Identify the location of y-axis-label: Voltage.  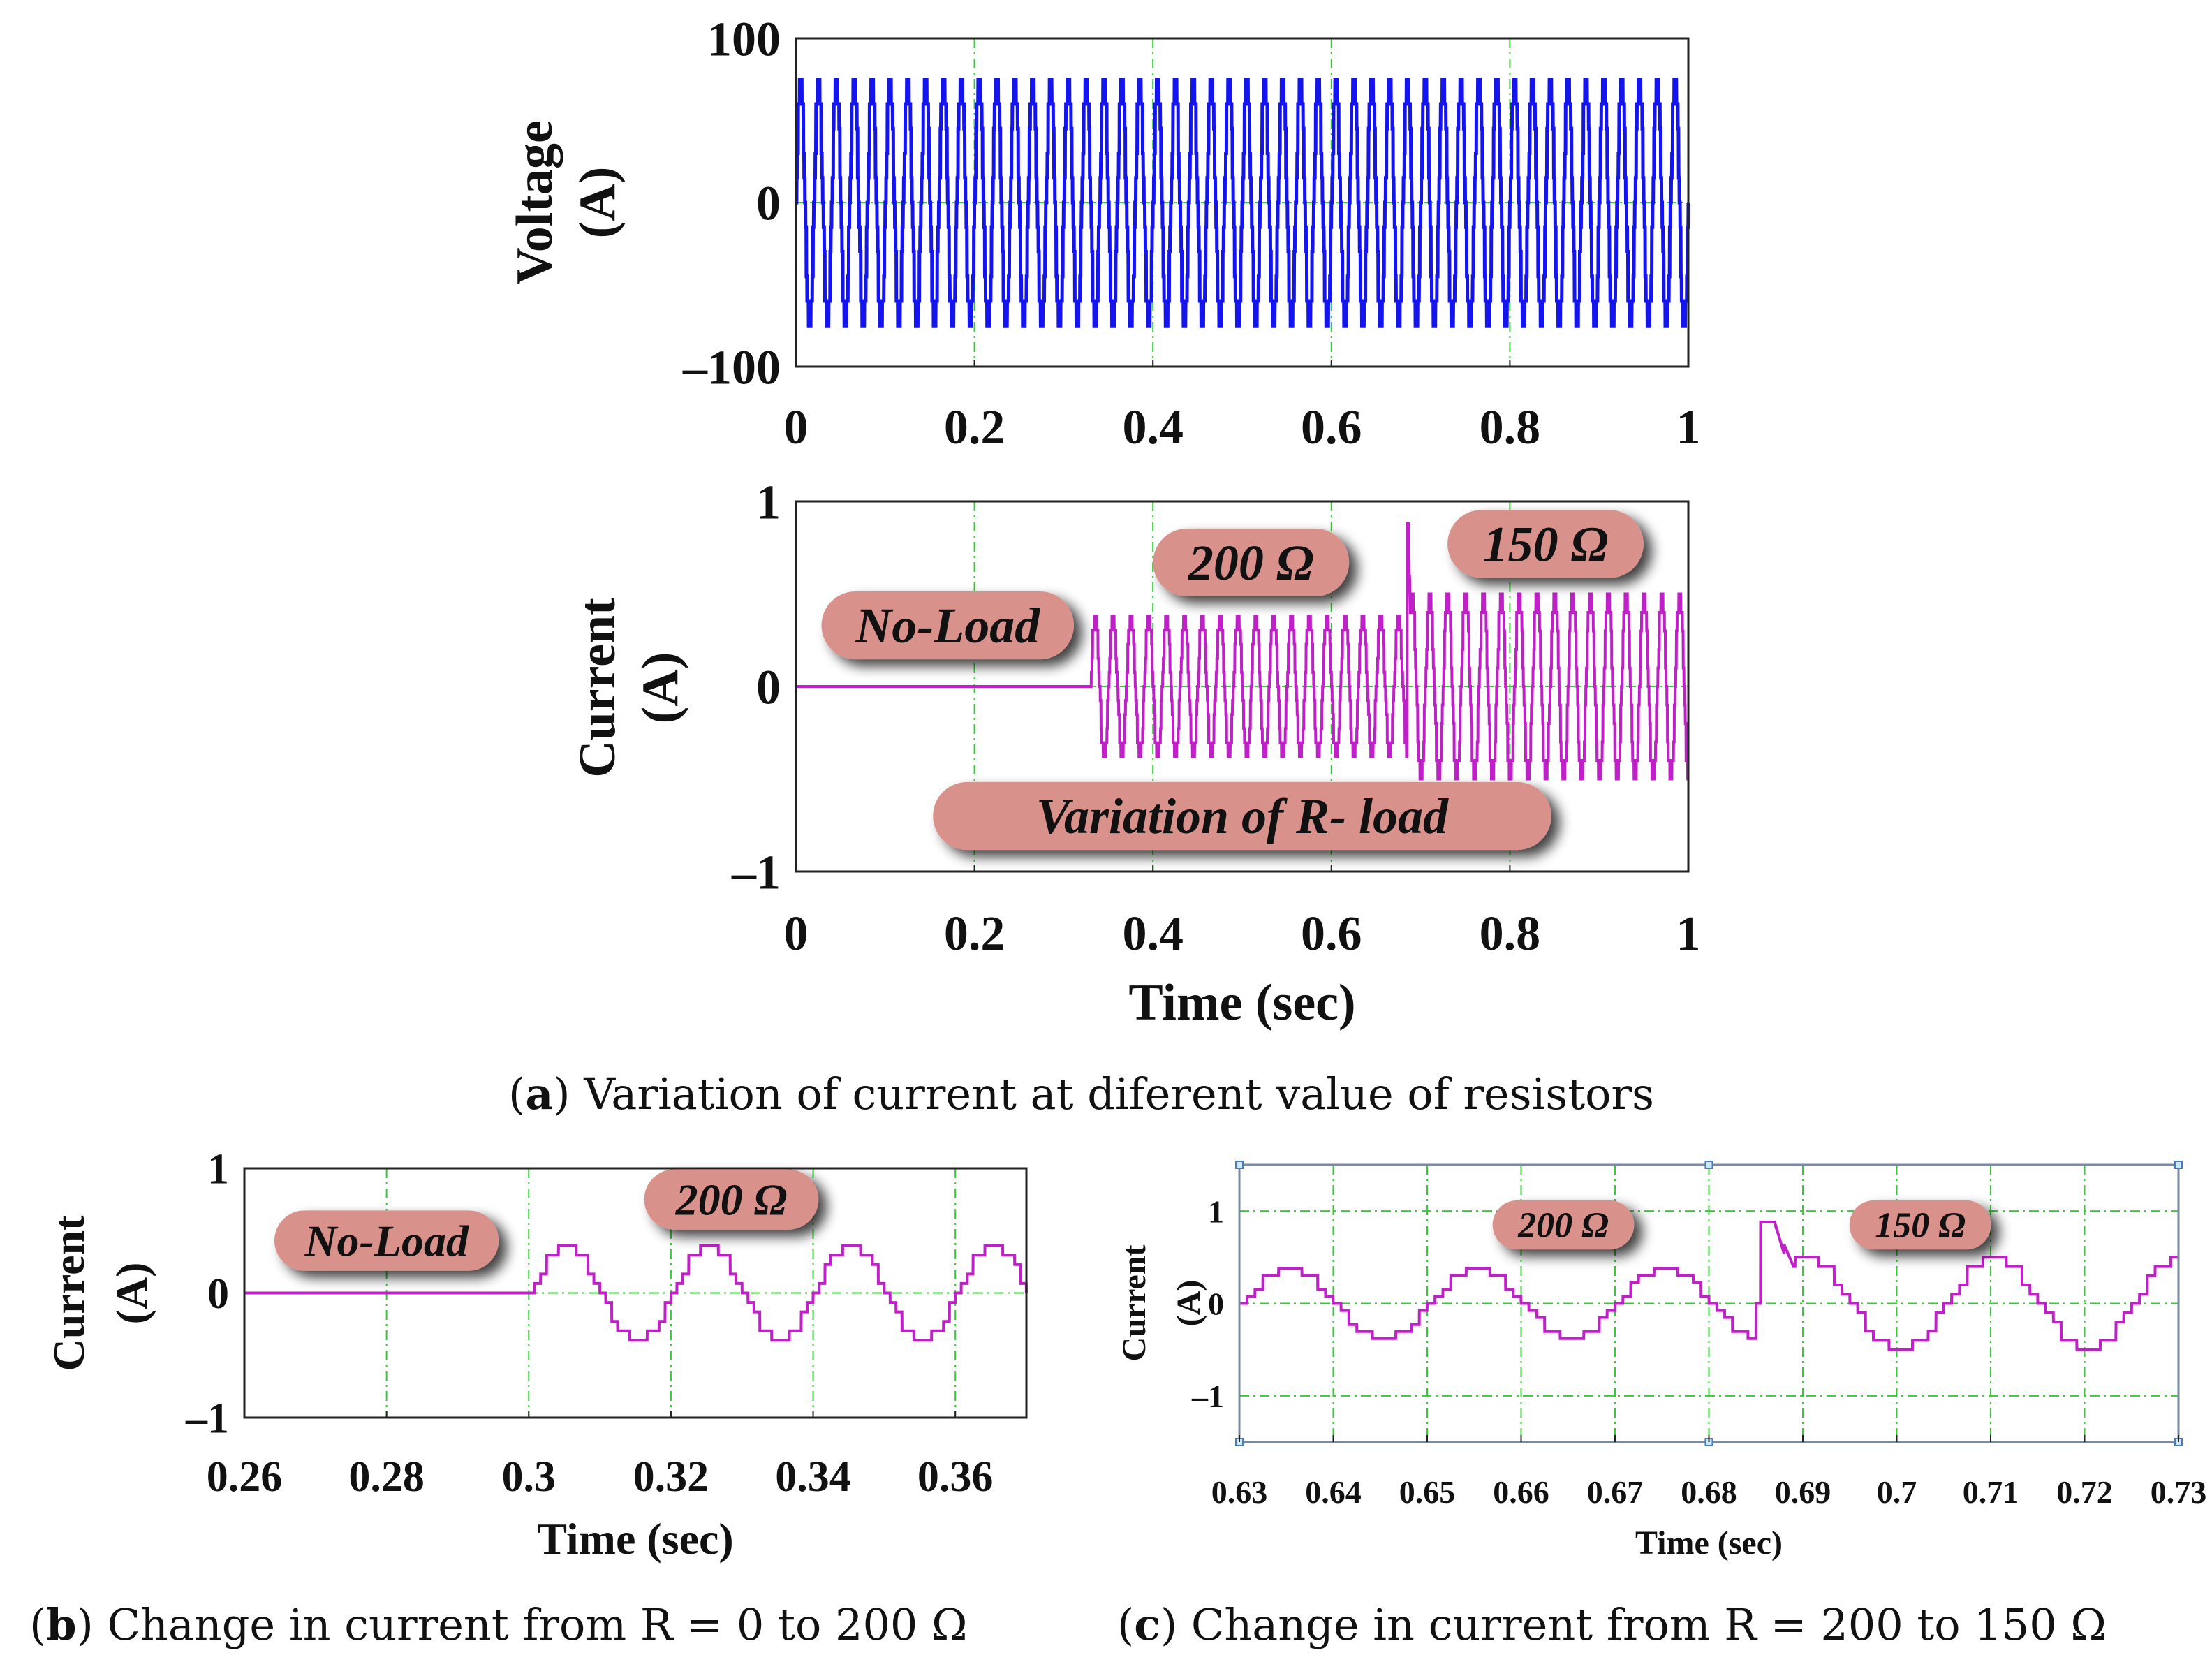
(534, 203).